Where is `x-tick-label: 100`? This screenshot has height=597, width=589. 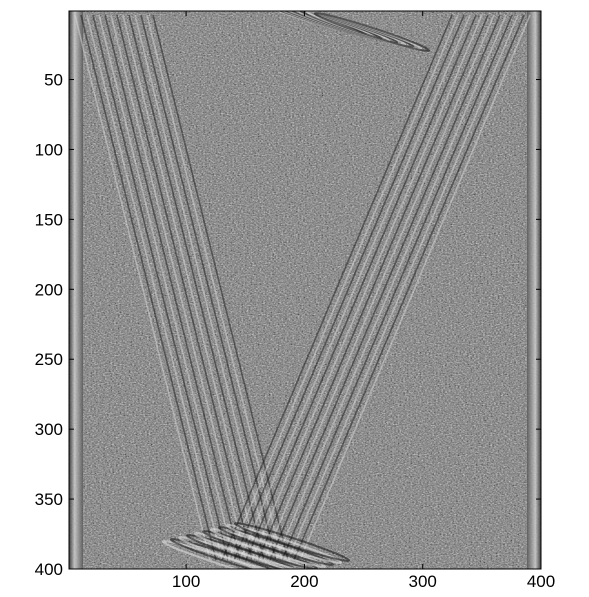 x-tick-label: 100 is located at coordinates (186, 581).